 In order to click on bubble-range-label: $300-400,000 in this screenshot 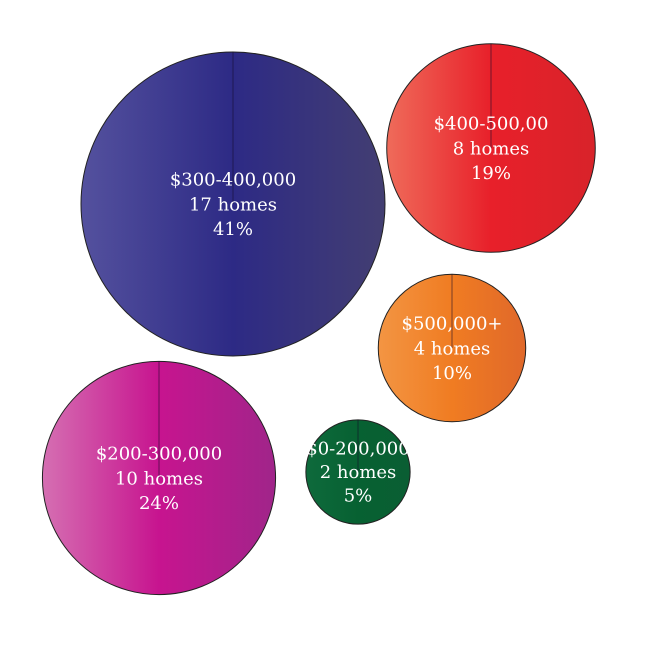, I will do `click(233, 179)`.